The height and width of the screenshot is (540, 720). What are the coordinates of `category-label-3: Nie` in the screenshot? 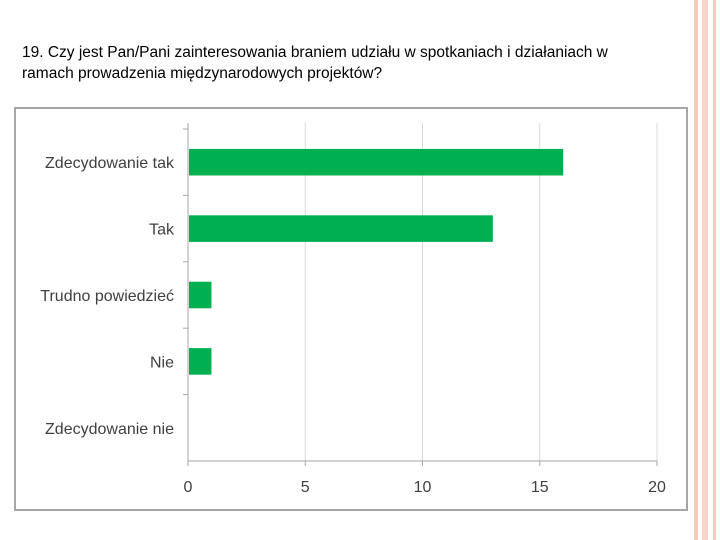 It's located at (162, 362).